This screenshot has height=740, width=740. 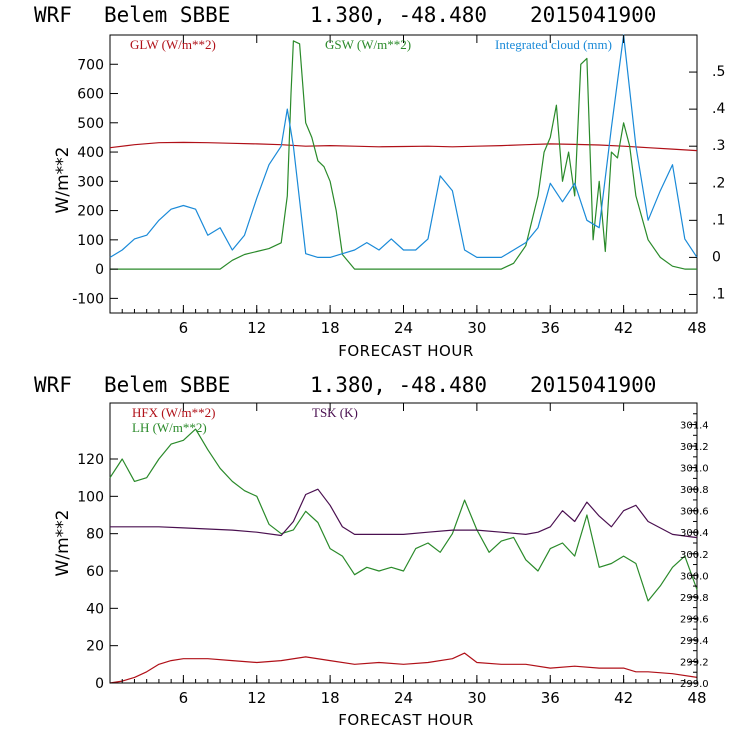 What do you see at coordinates (593, 385) in the screenshot?
I see `panel2-run: 2015041900` at bounding box center [593, 385].